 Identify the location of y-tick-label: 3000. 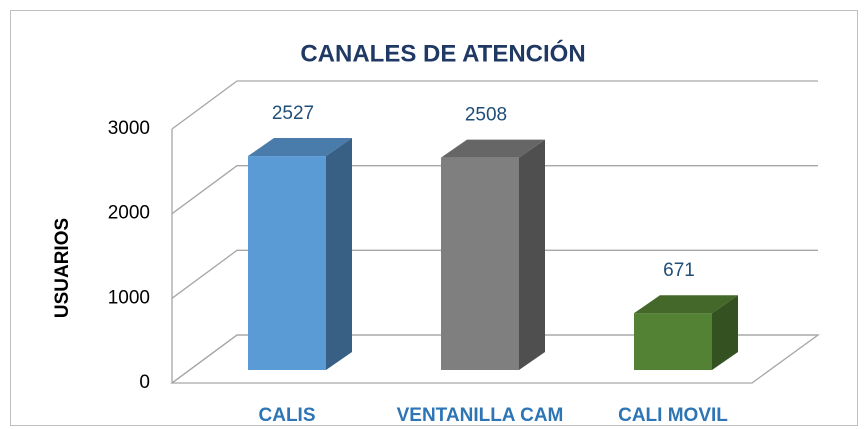
(129, 128).